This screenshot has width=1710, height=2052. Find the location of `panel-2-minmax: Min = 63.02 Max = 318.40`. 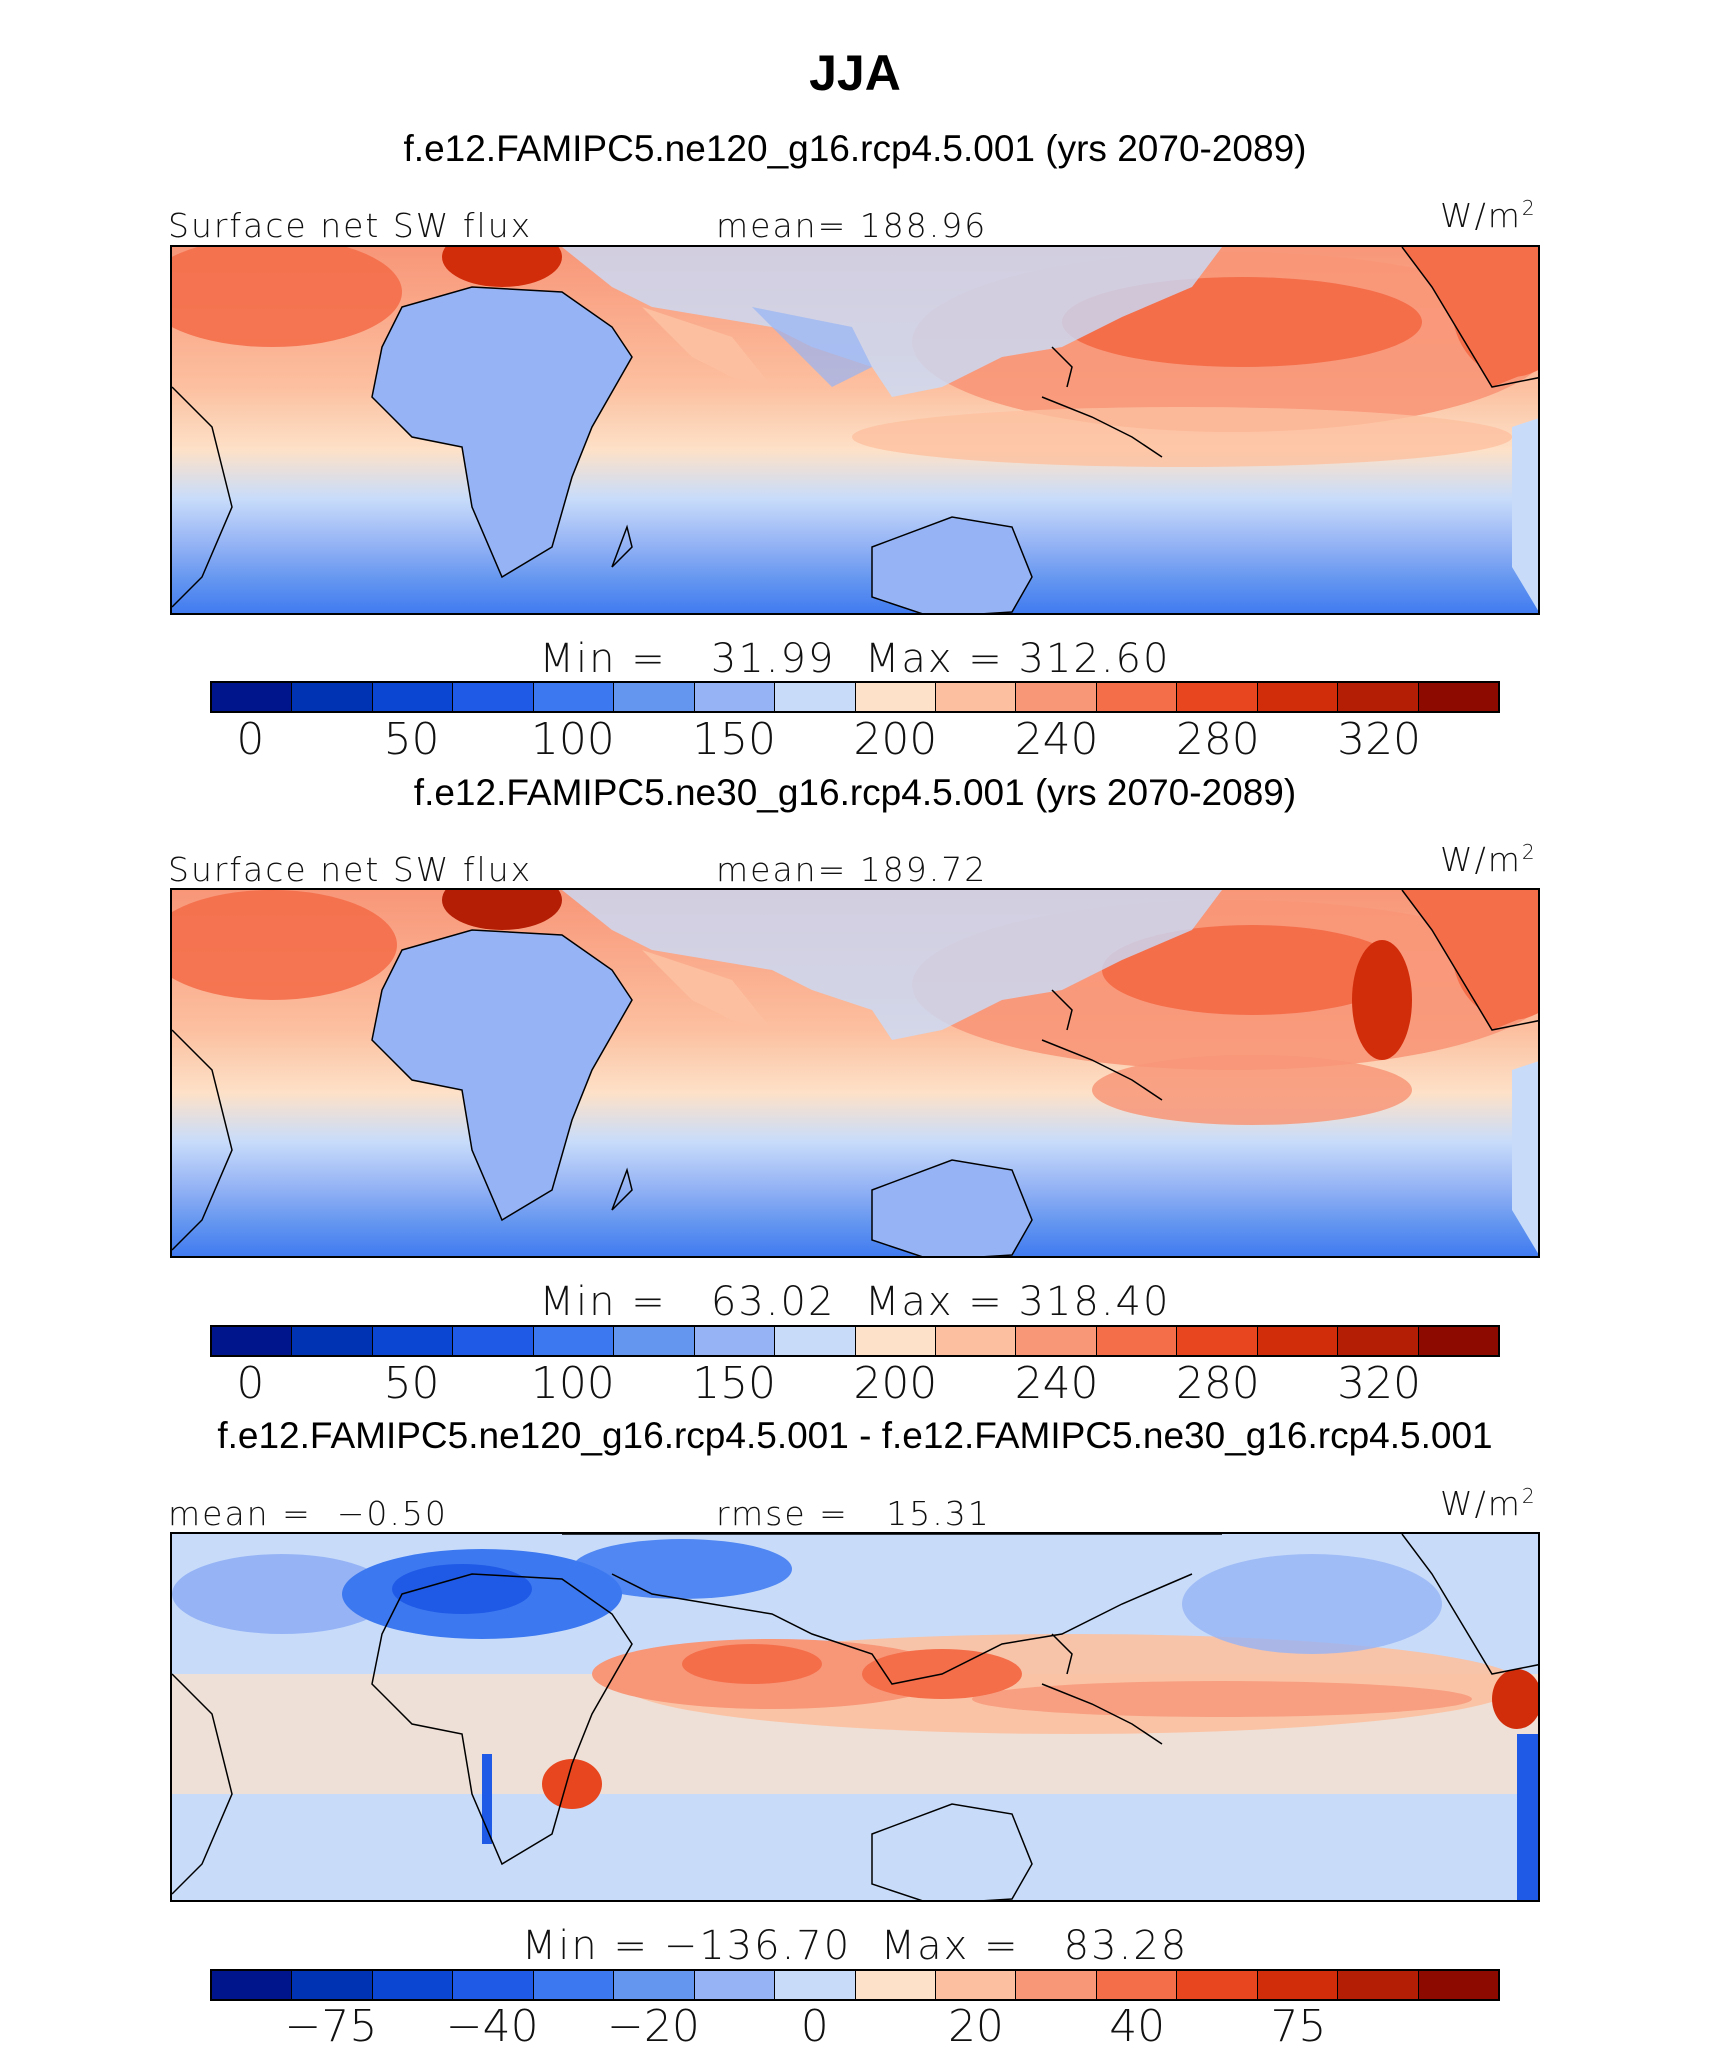

panel-2-minmax: Min = 63.02 Max = 318.40 is located at coordinates (855, 1302).